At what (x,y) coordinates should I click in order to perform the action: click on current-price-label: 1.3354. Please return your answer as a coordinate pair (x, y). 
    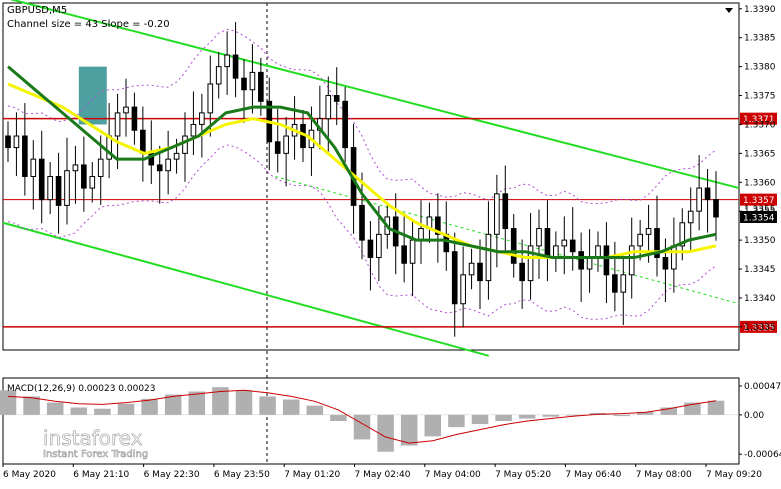
    Looking at the image, I should click on (759, 218).